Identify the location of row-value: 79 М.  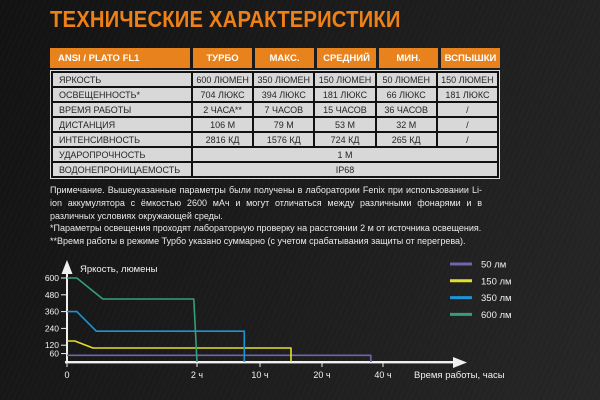
(284, 124).